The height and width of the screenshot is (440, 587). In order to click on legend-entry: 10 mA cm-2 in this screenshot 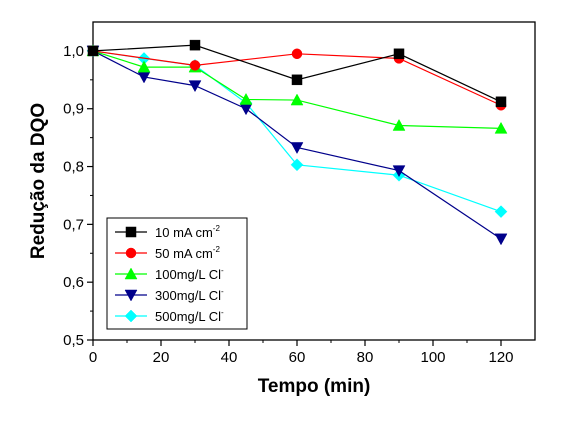, I will do `click(167, 232)`.